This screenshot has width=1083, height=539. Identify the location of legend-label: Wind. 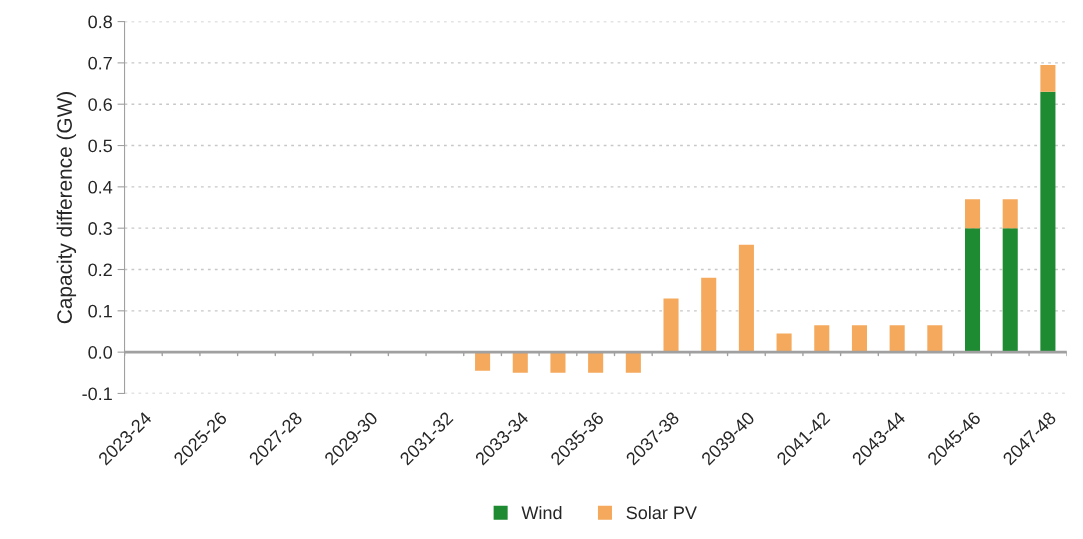
(541, 512).